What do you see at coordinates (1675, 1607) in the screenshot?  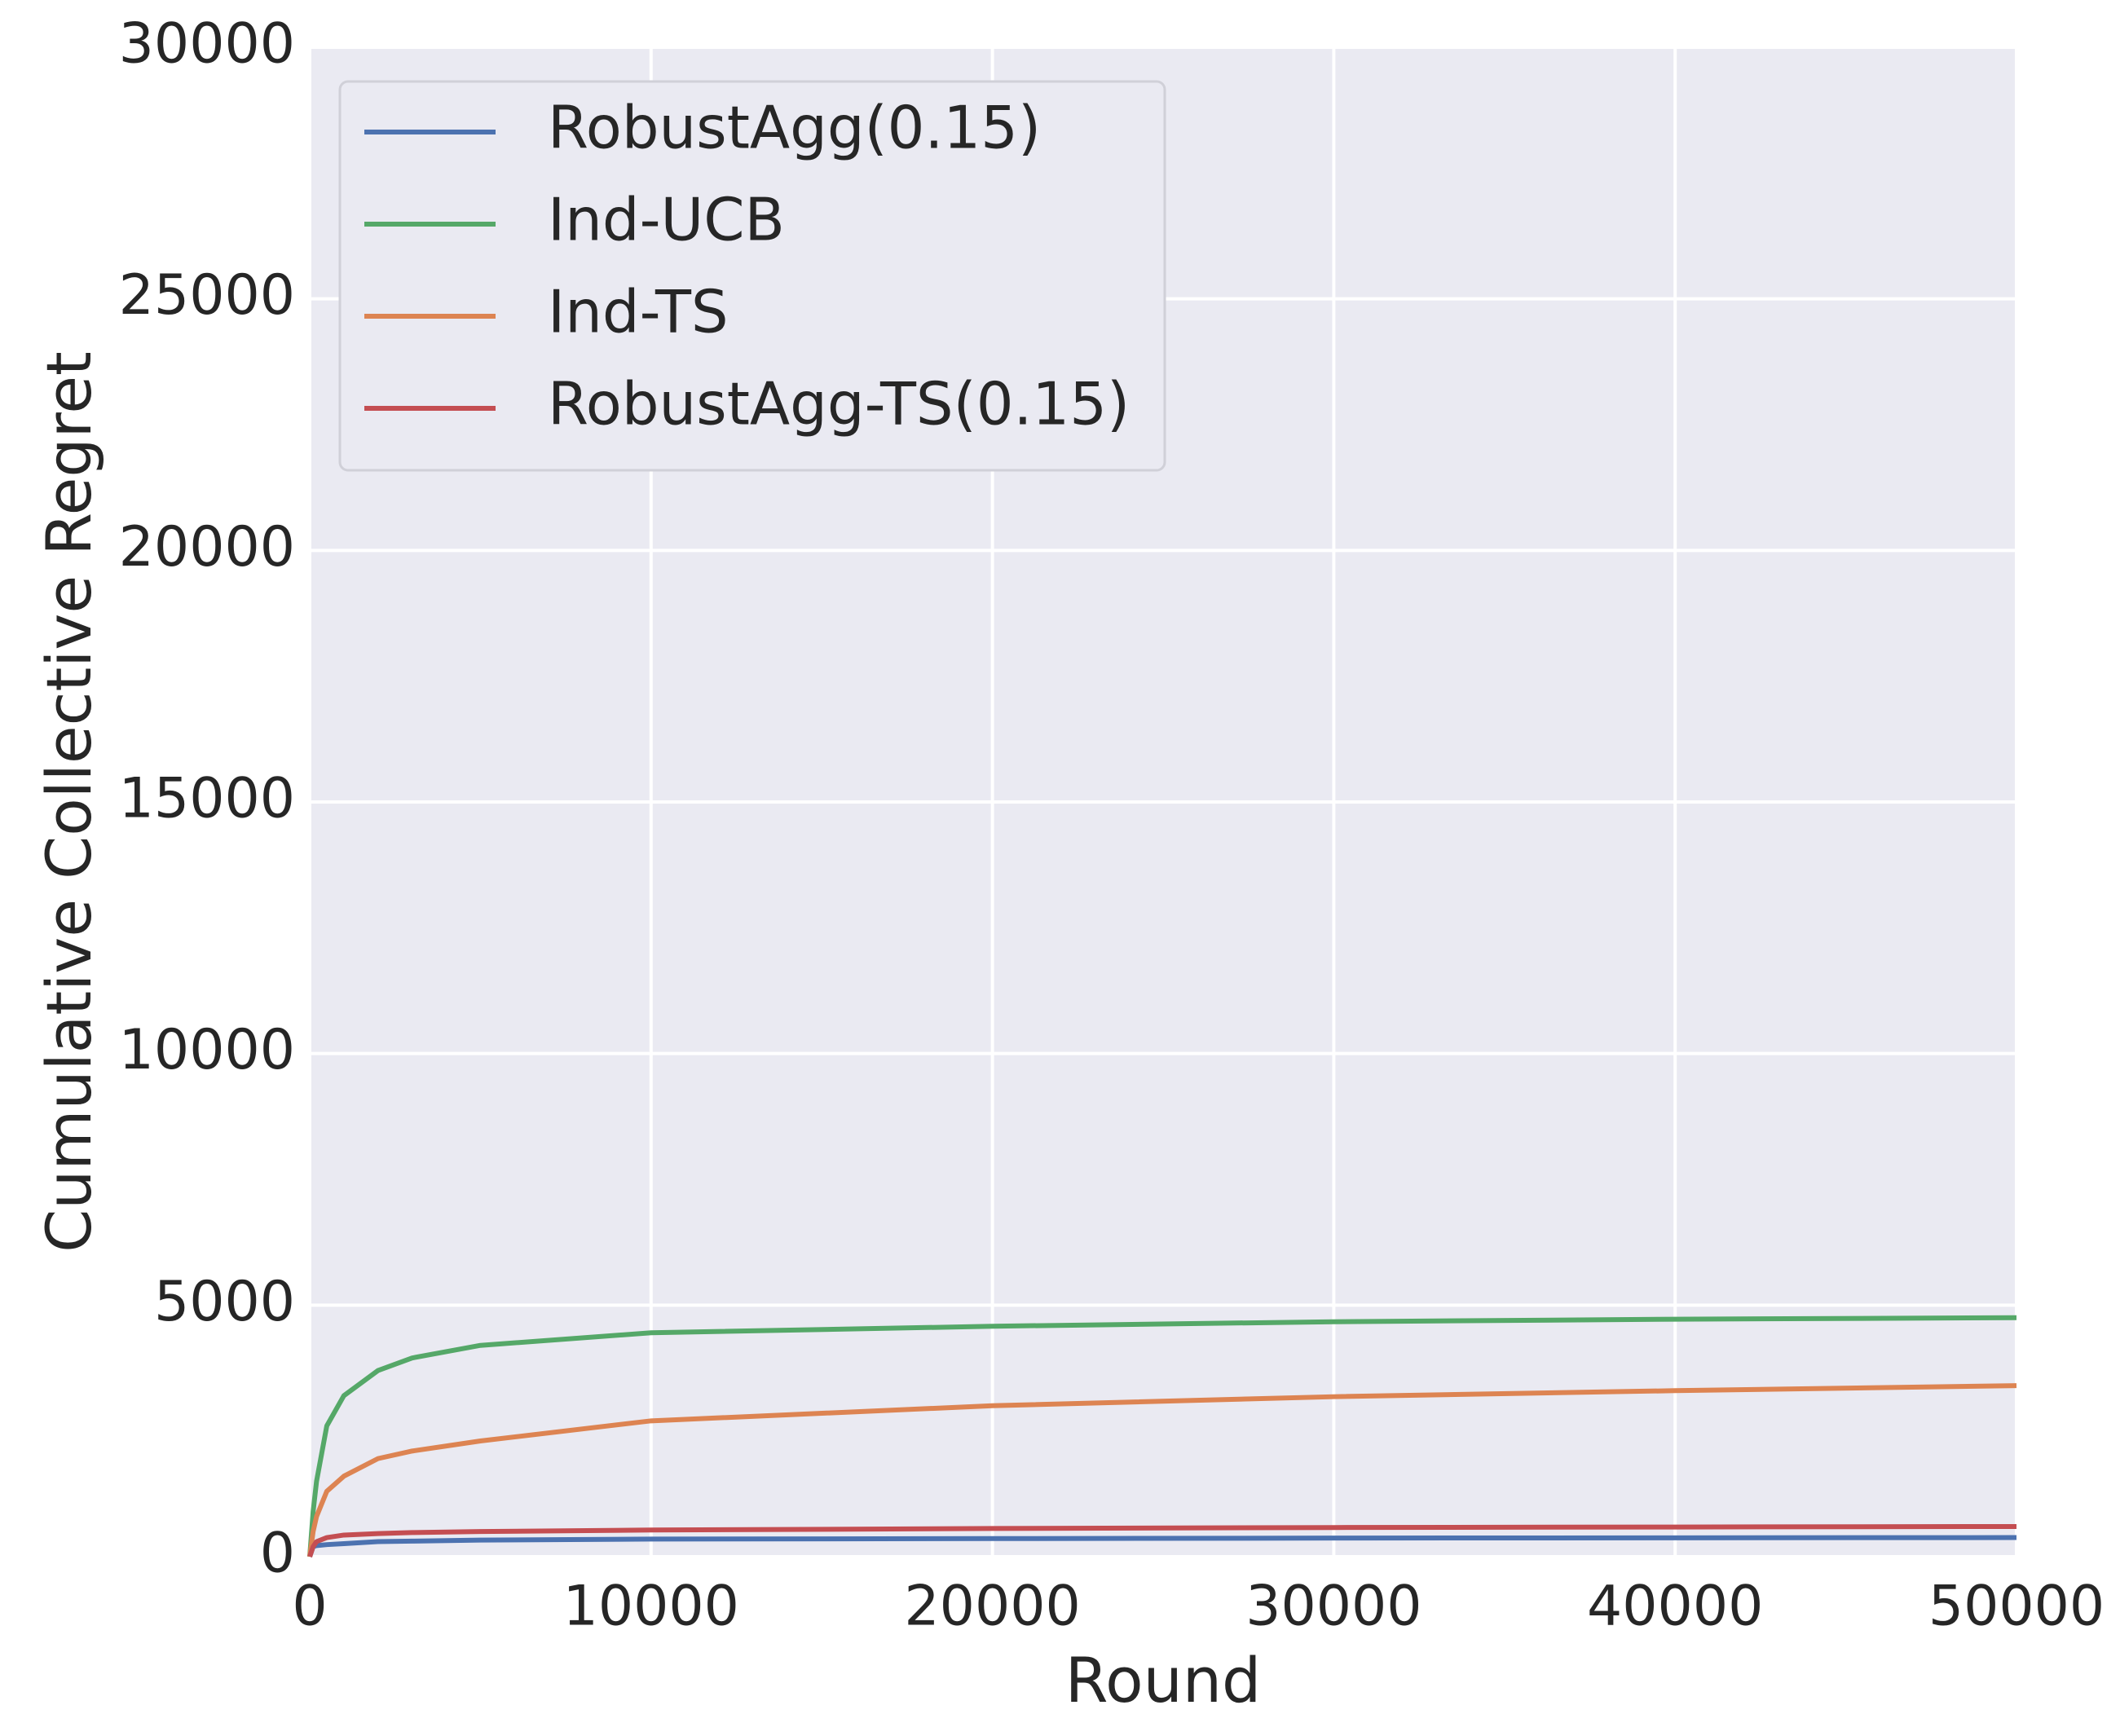 I see `x-tick-label: 40000` at bounding box center [1675, 1607].